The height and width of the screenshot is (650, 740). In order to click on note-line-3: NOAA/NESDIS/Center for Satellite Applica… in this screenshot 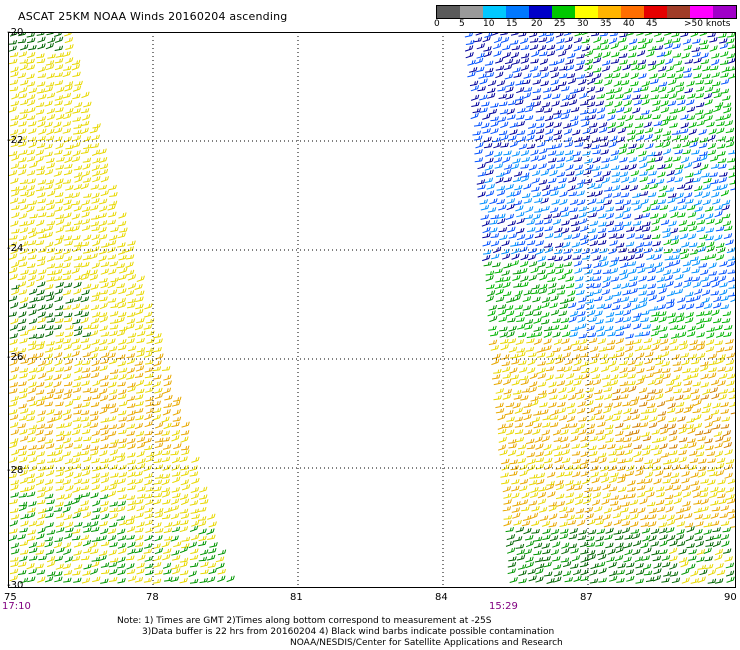, I will do `click(426, 643)`.